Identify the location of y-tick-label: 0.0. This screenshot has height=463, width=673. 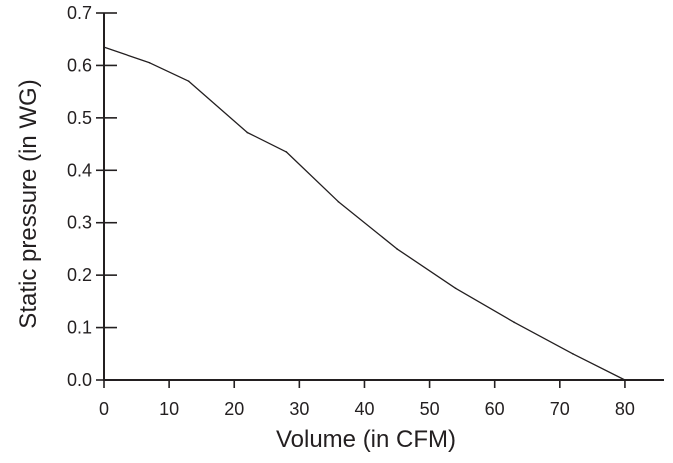
(79, 380).